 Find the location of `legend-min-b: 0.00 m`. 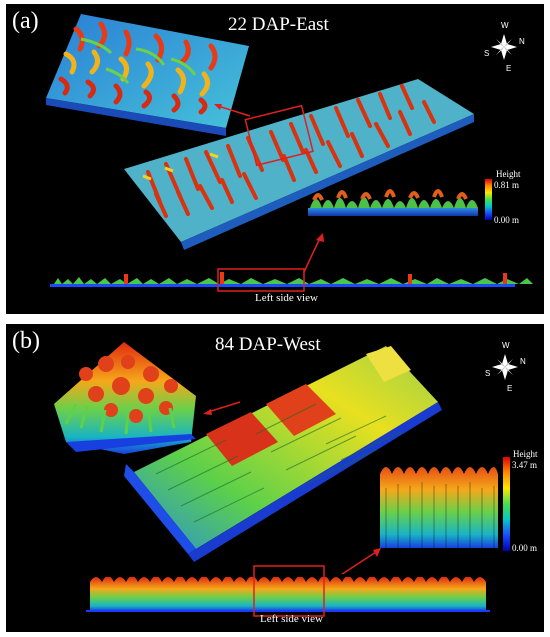

legend-min-b: 0.00 m is located at coordinates (525, 548).